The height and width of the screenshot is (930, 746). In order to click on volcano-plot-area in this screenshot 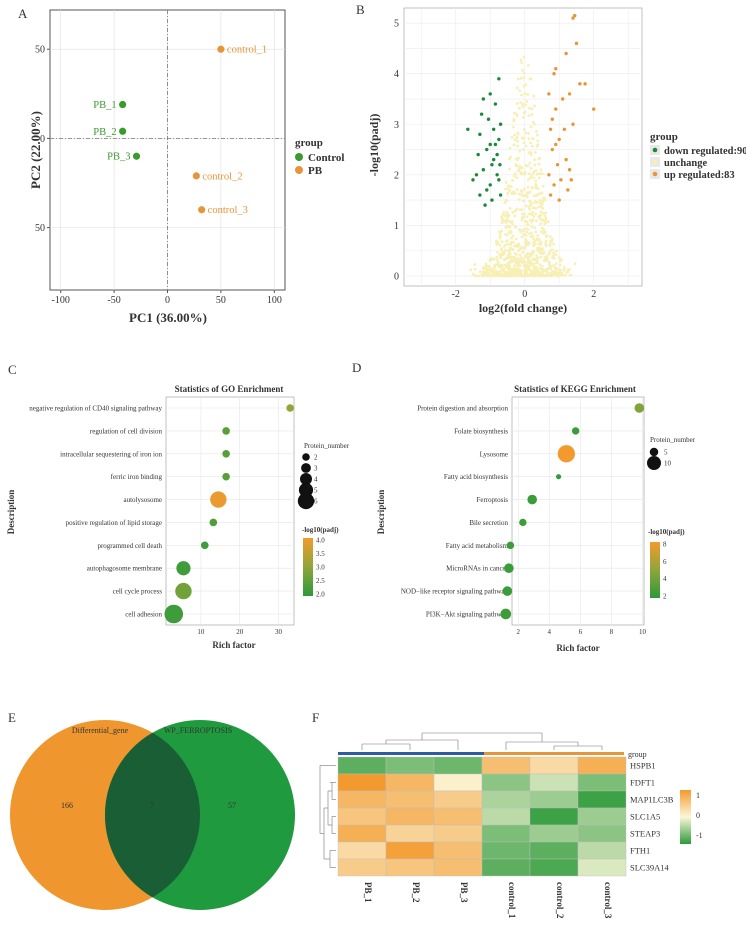, I will do `click(523, 147)`.